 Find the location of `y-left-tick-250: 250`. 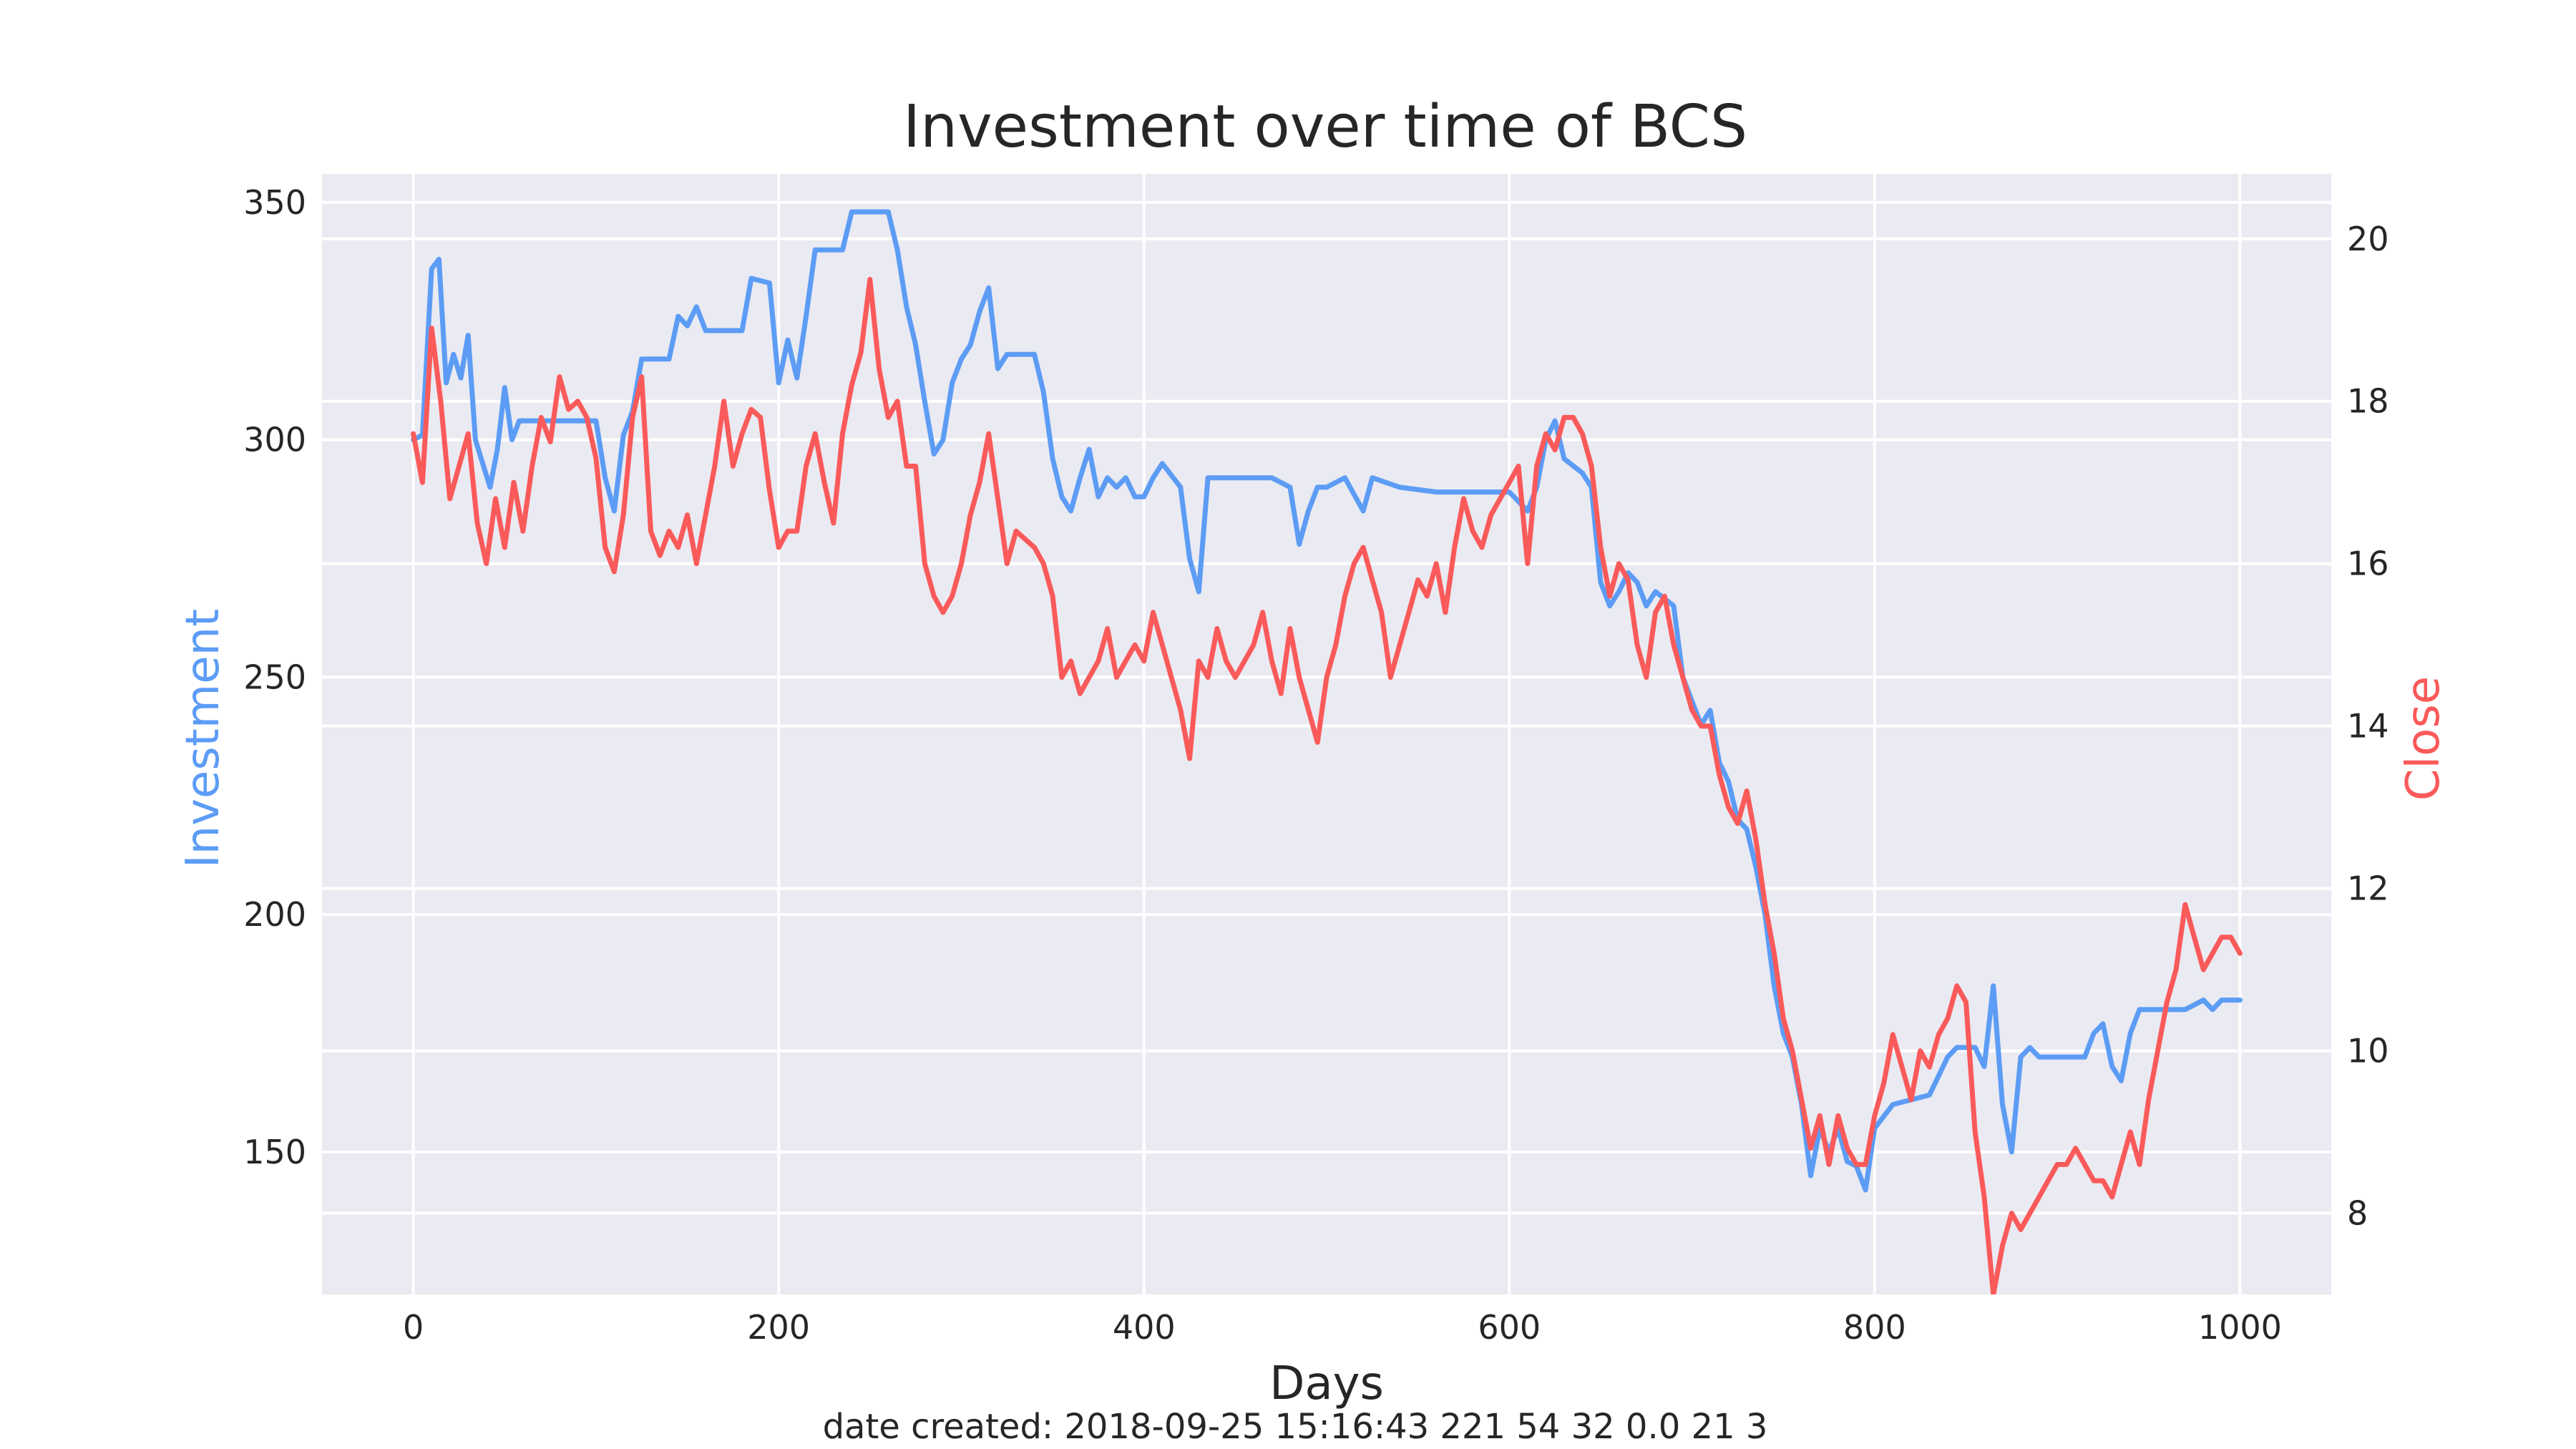

y-left-tick-250: 250 is located at coordinates (274, 677).